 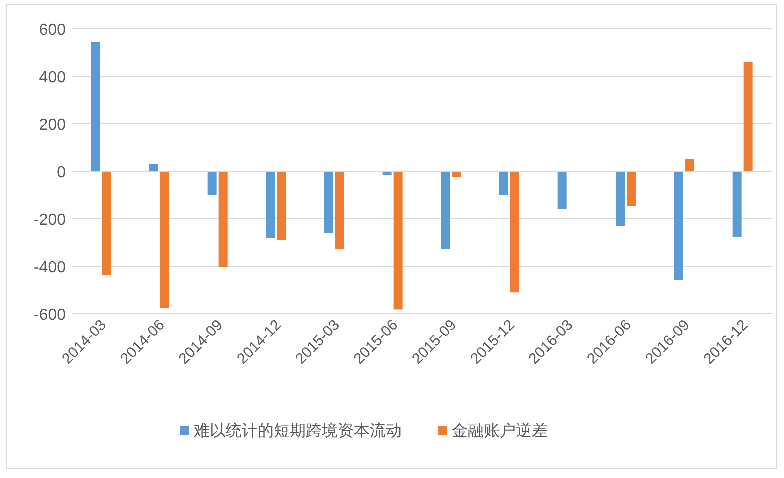 I want to click on y-tick-label: 0, so click(x=61, y=173).